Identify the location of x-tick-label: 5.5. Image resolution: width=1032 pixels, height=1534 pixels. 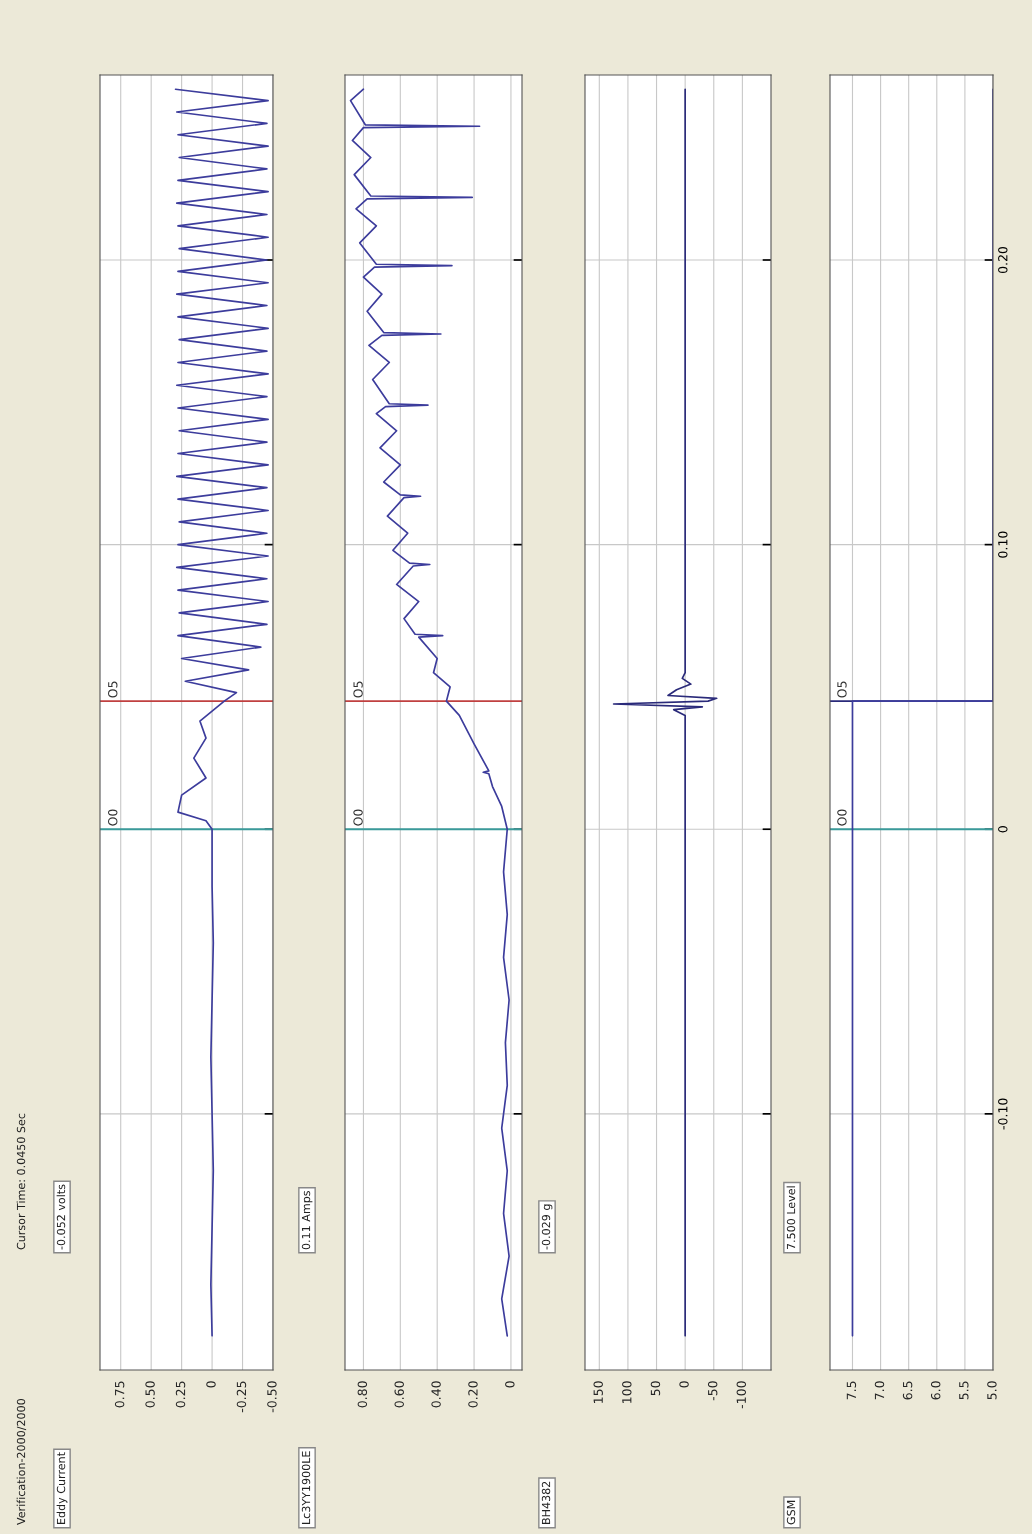
(964, 1390).